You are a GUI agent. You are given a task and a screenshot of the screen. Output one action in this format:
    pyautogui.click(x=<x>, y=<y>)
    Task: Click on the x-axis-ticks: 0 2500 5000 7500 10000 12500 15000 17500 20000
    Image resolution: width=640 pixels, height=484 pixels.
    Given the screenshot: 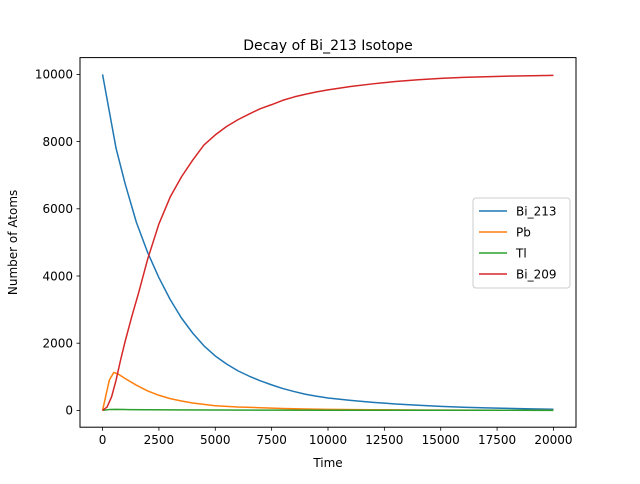 What is the action you would take?
    pyautogui.click(x=336, y=437)
    